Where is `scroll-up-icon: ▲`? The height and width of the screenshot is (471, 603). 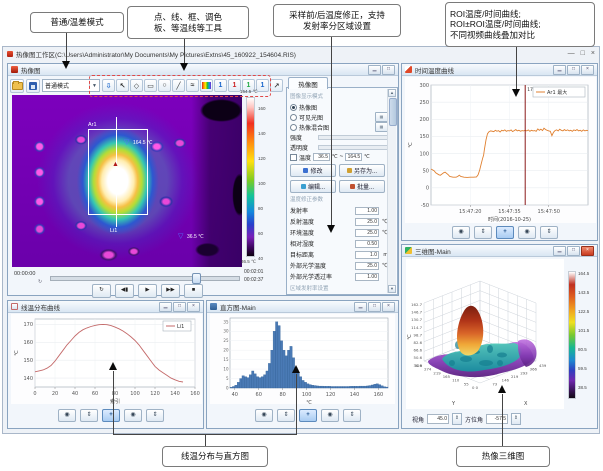
scroll-up-icon: ▲ is located at coordinates (392, 93).